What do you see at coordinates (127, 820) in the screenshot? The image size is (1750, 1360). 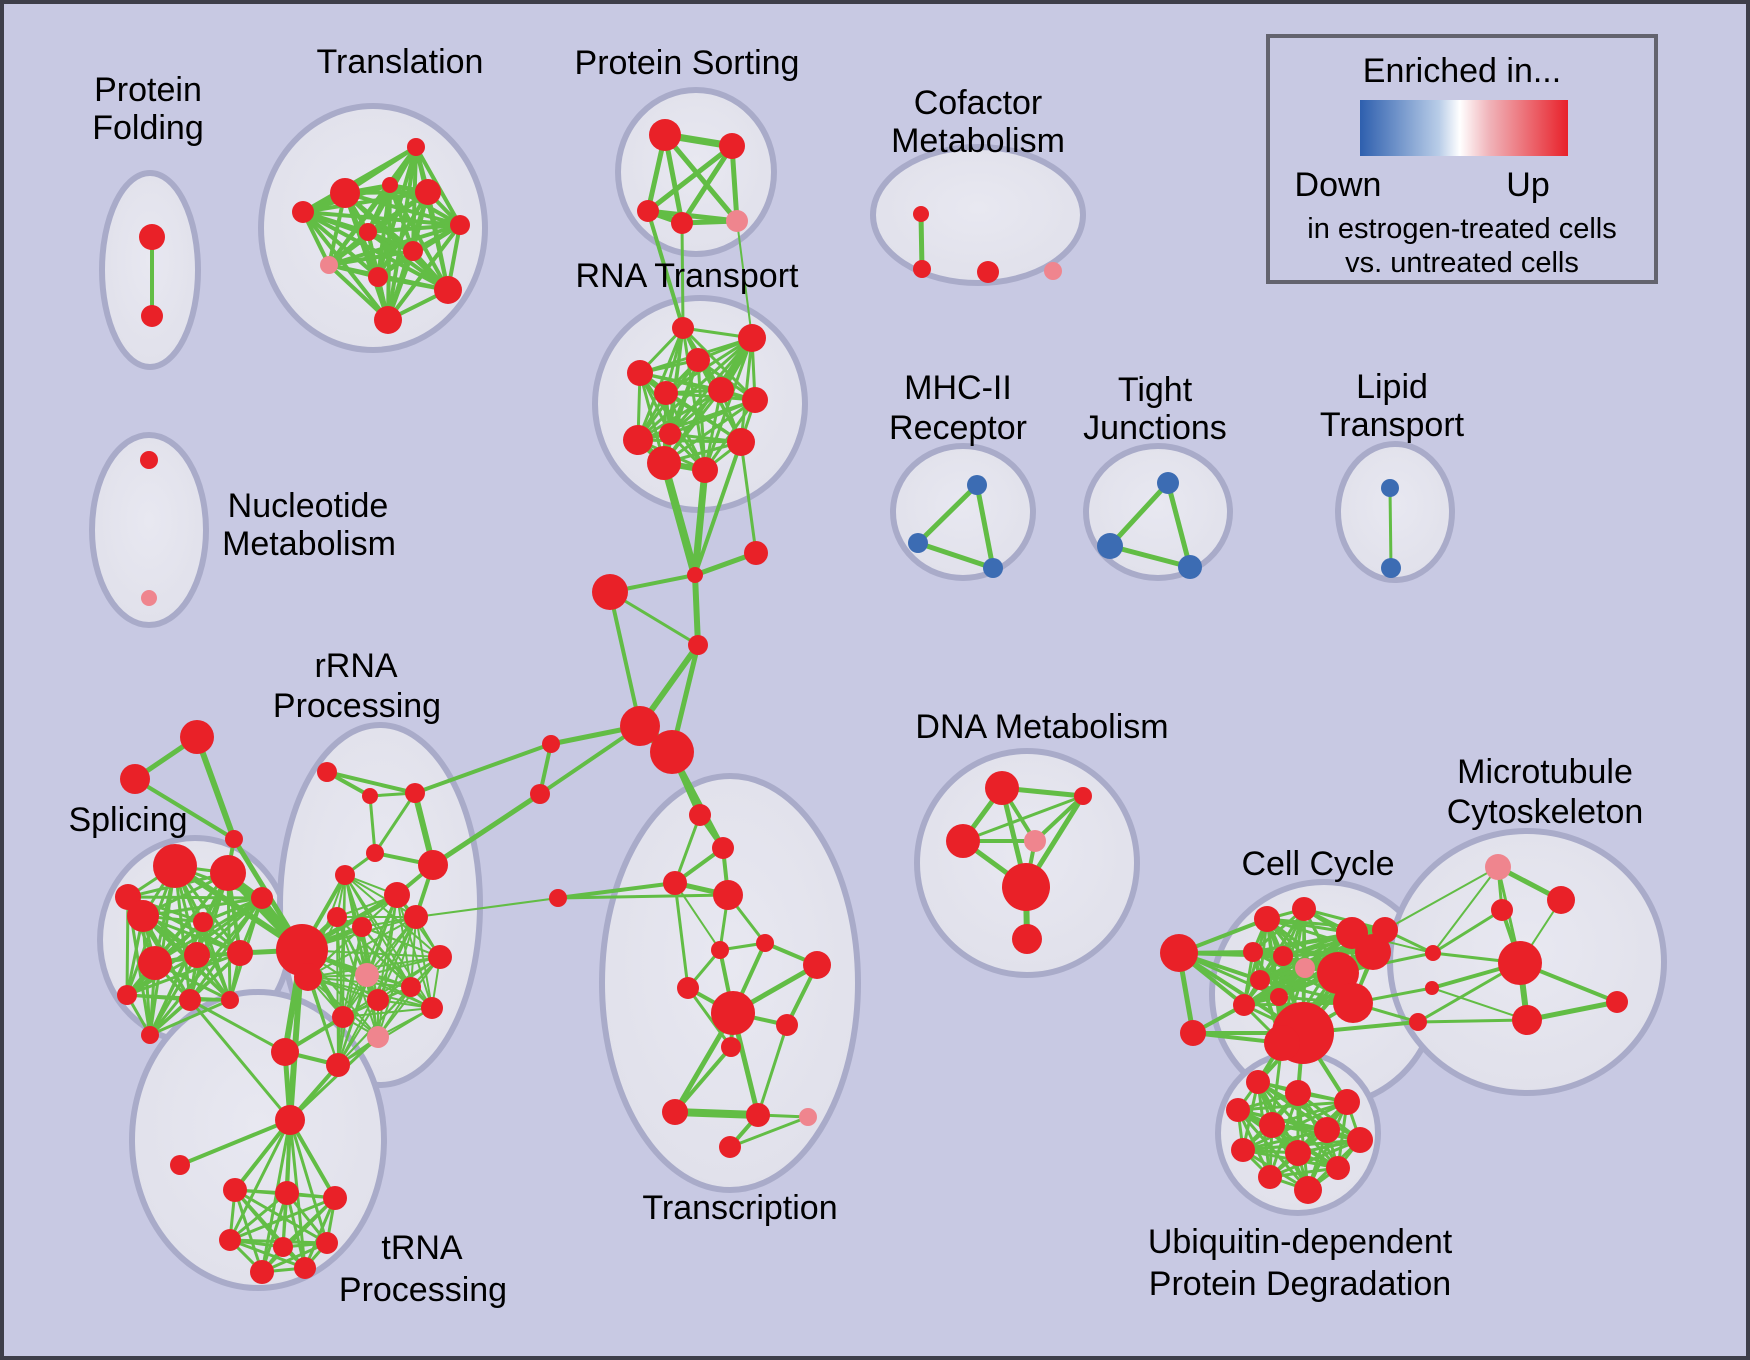 I see `cluster-label-splicing-0: Splicing` at bounding box center [127, 820].